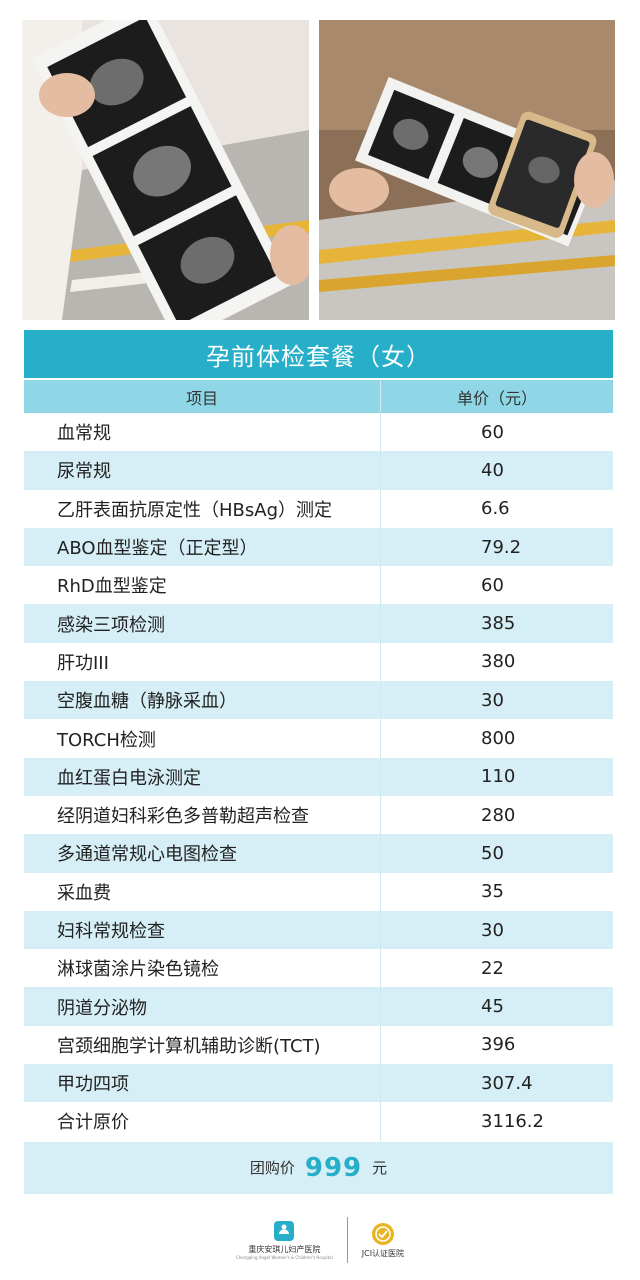  I want to click on logo-divider, so click(347, 1240).